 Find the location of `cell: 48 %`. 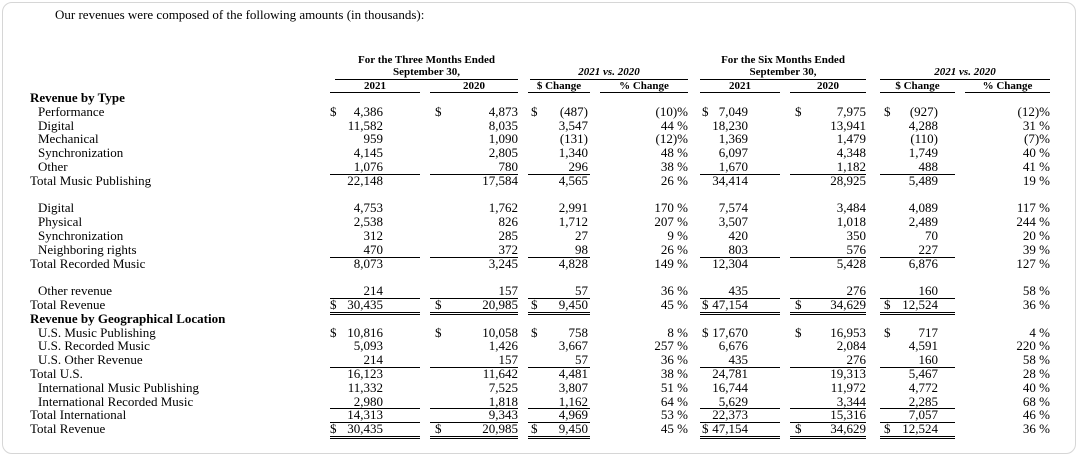

cell: 48 % is located at coordinates (674, 153).